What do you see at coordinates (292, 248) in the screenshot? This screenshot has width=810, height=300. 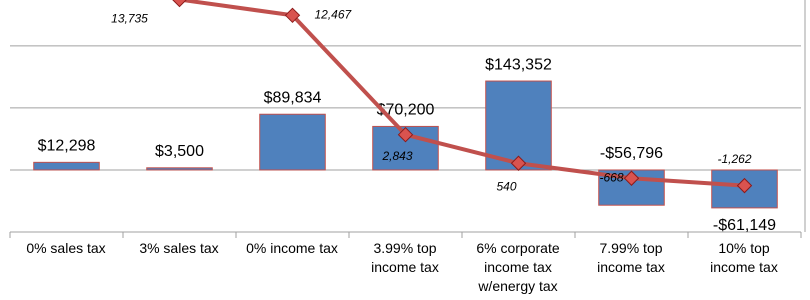 I see `x-tick-label: 0% income tax` at bounding box center [292, 248].